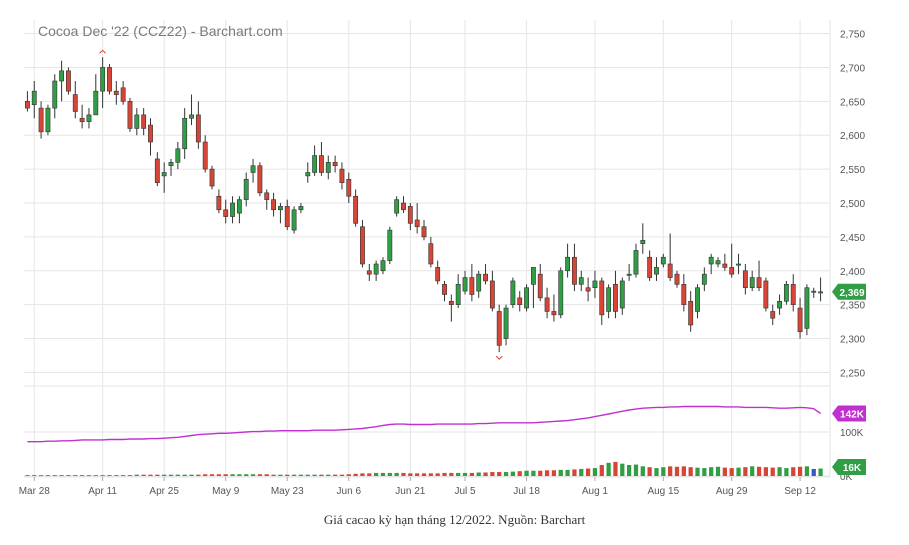 This screenshot has width=909, height=545. Describe the element at coordinates (852, 35) in the screenshot. I see `price-tick-label: 2,750` at that location.